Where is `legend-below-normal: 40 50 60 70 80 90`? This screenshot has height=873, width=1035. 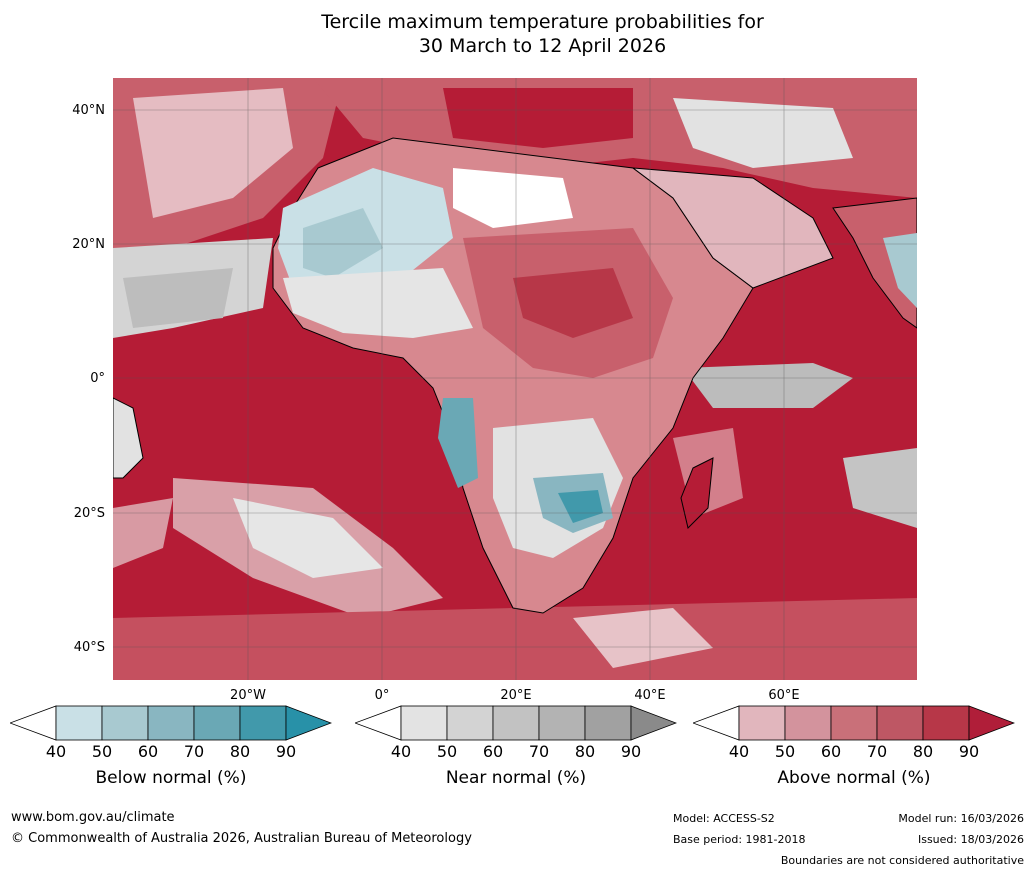 legend-below-normal: 40 50 60 70 80 90 is located at coordinates (171, 733).